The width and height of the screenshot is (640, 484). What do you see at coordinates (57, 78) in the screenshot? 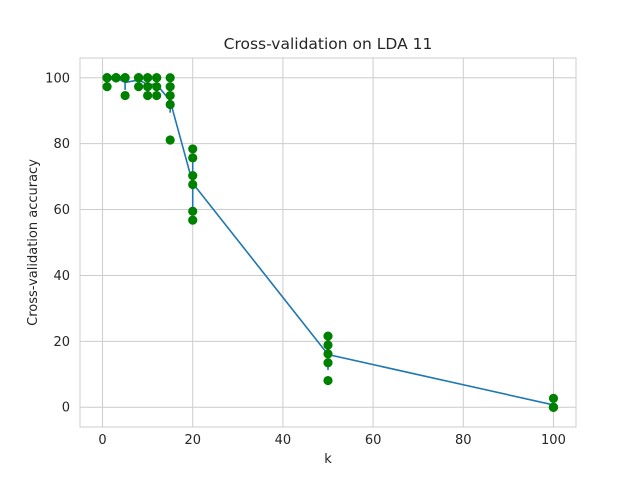
I see `y-tick-label: 100` at bounding box center [57, 78].